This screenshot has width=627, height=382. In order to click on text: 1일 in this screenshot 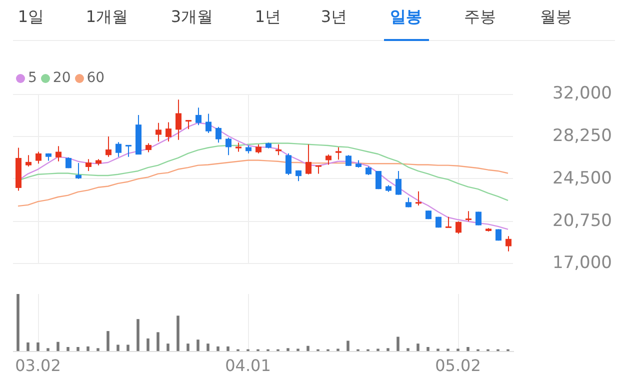, I will do `click(31, 17)`.